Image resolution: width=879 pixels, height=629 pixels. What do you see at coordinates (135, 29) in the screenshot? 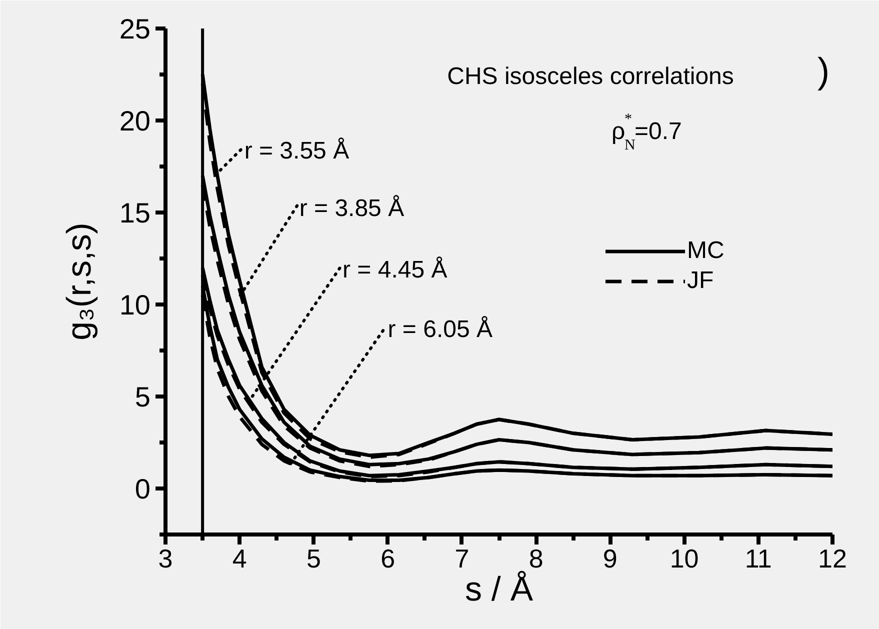
I see `y-tick-label: 25` at bounding box center [135, 29].